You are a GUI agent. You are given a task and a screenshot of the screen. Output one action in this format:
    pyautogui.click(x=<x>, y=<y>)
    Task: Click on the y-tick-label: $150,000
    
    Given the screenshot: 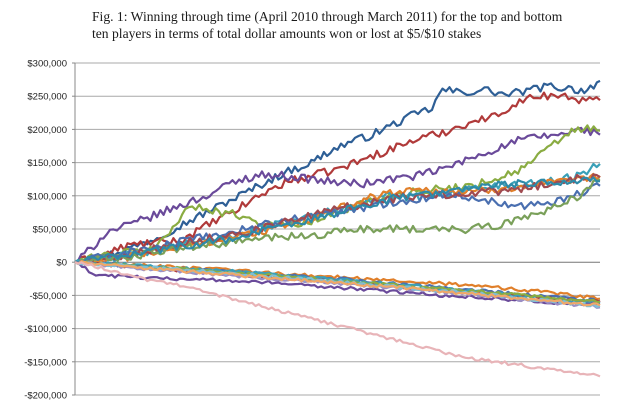 What is the action you would take?
    pyautogui.click(x=47, y=163)
    